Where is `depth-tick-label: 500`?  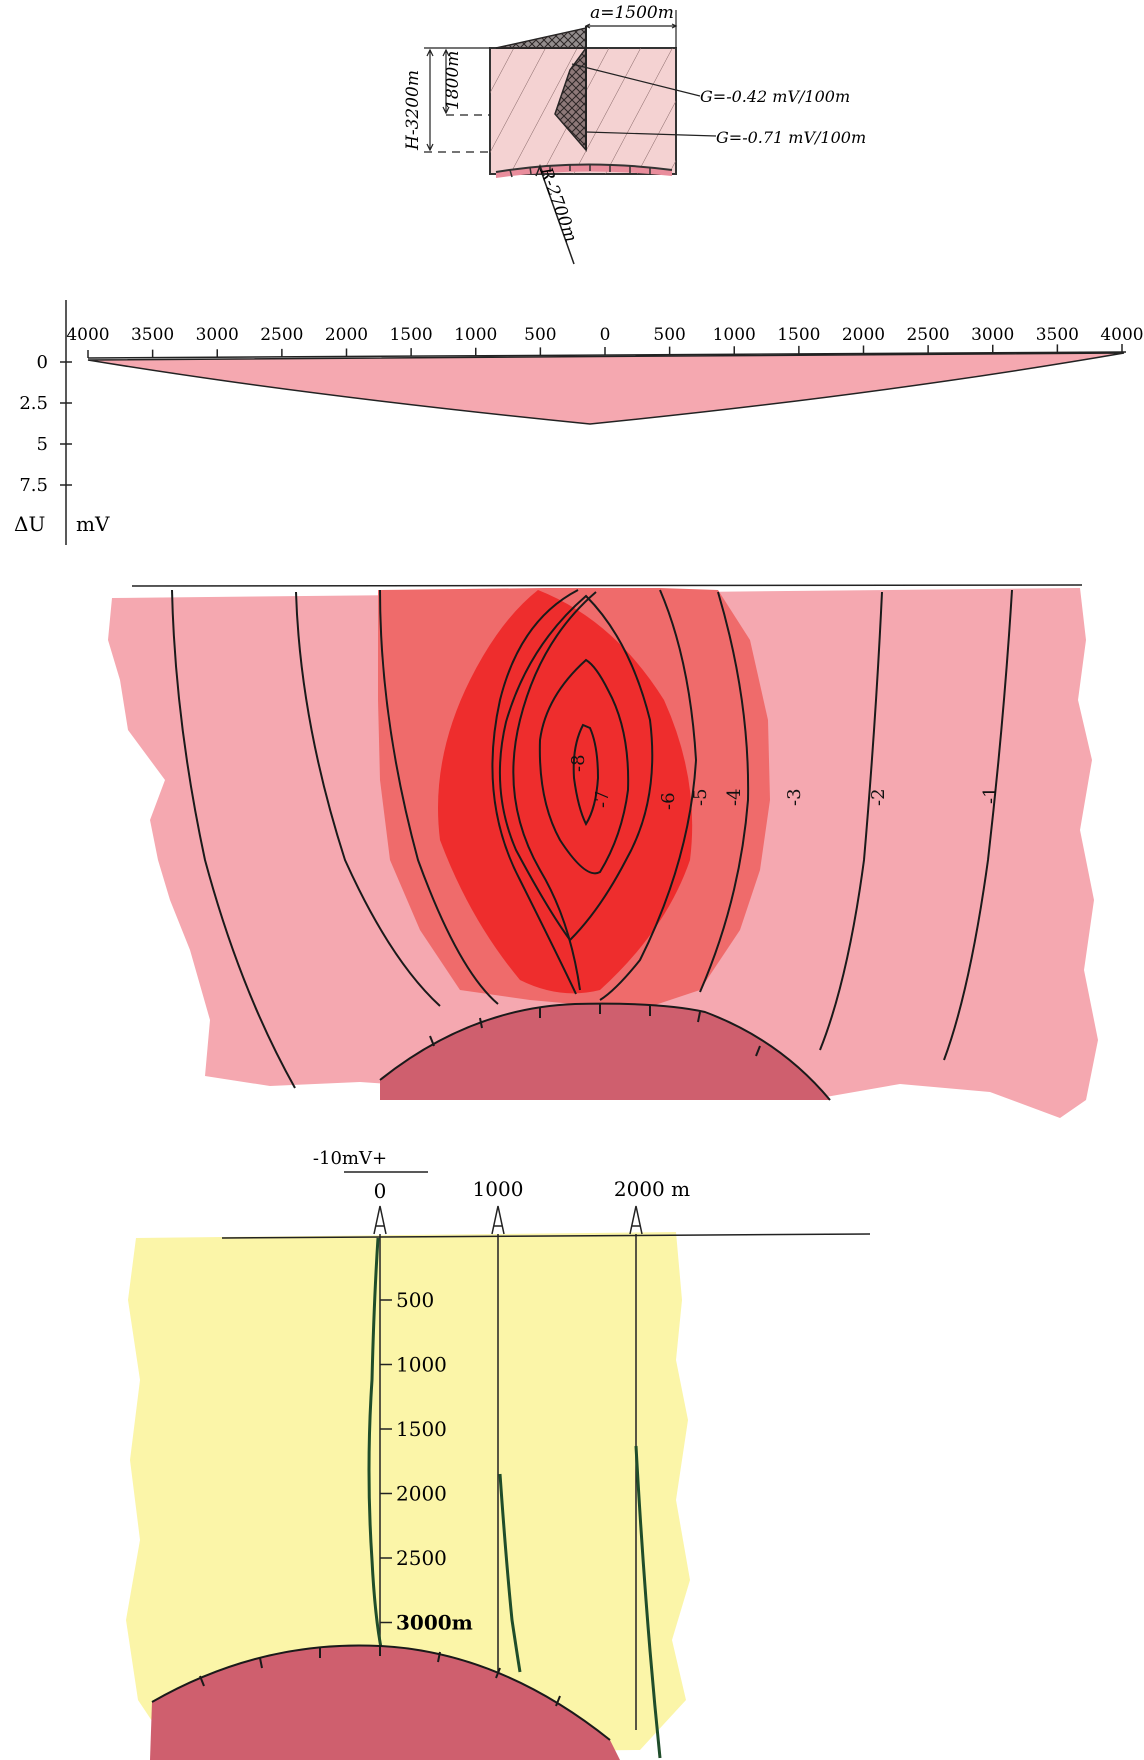 depth-tick-label: 500 is located at coordinates (415, 1300).